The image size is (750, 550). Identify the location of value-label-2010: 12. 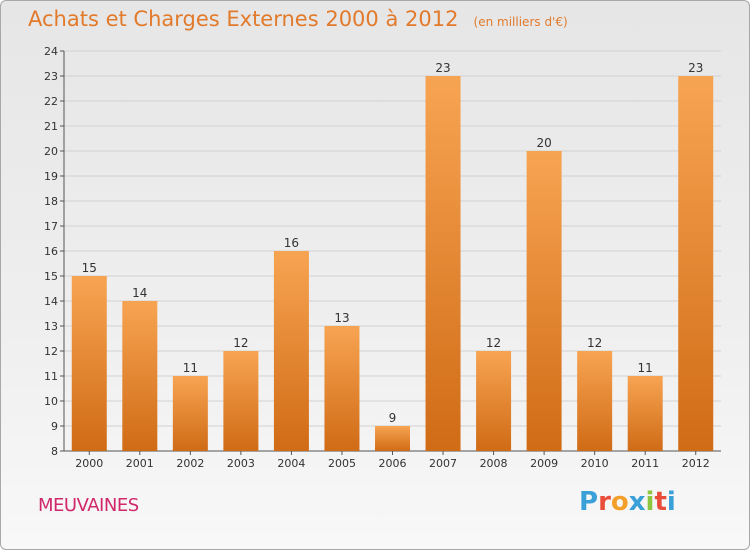
(594, 343).